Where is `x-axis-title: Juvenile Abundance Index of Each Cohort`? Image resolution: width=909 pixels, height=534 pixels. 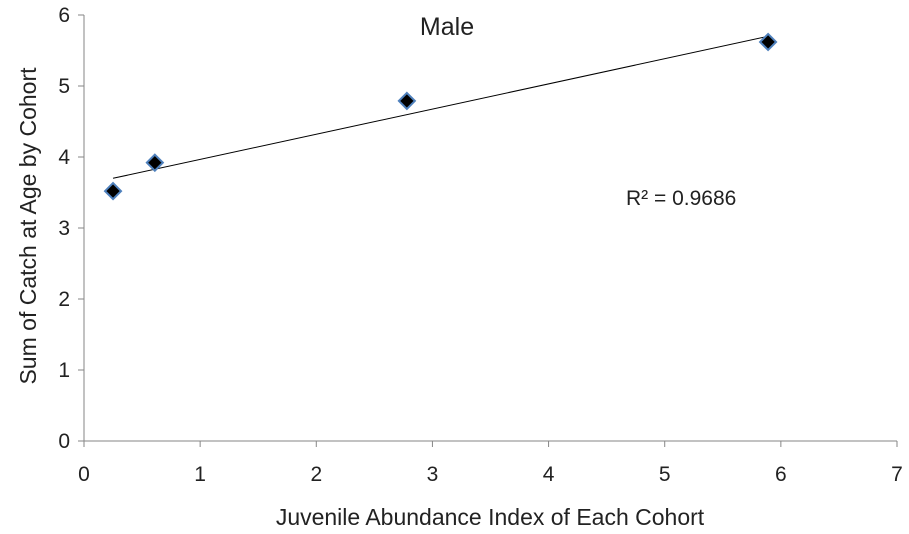 x-axis-title: Juvenile Abundance Index of Each Cohort is located at coordinates (490, 517).